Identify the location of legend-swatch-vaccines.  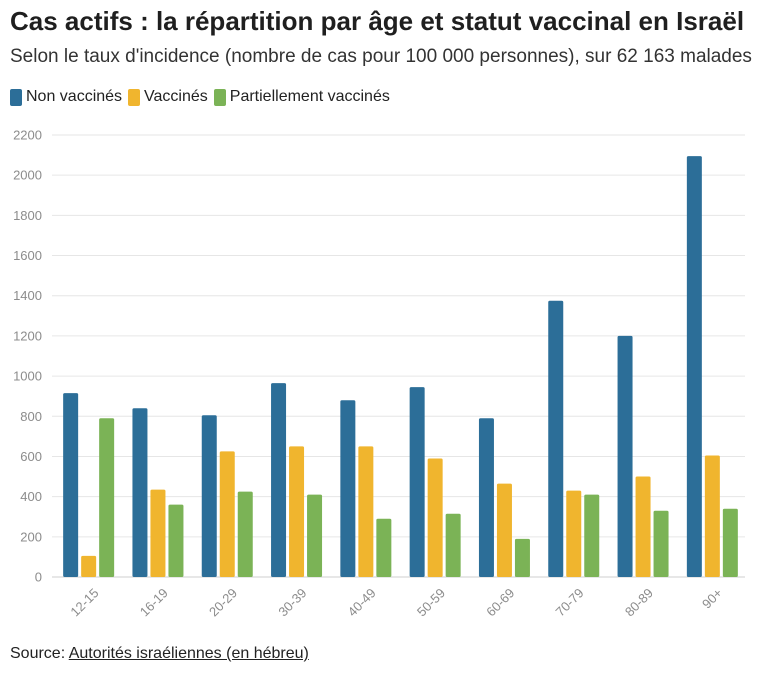
(134, 97).